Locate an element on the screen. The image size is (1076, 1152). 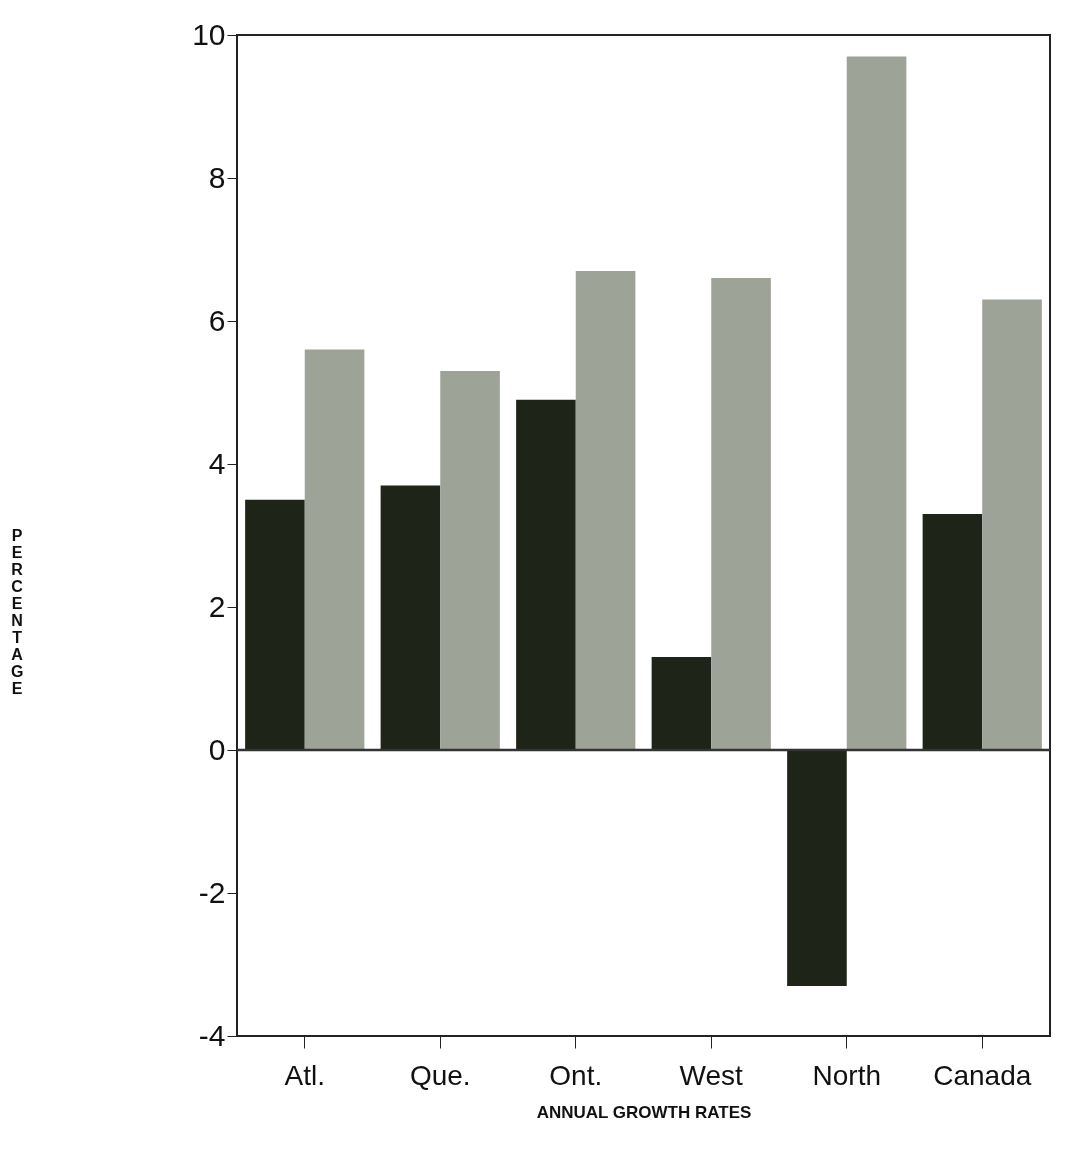
y-tick-label: -4 is located at coordinates (212, 1035).